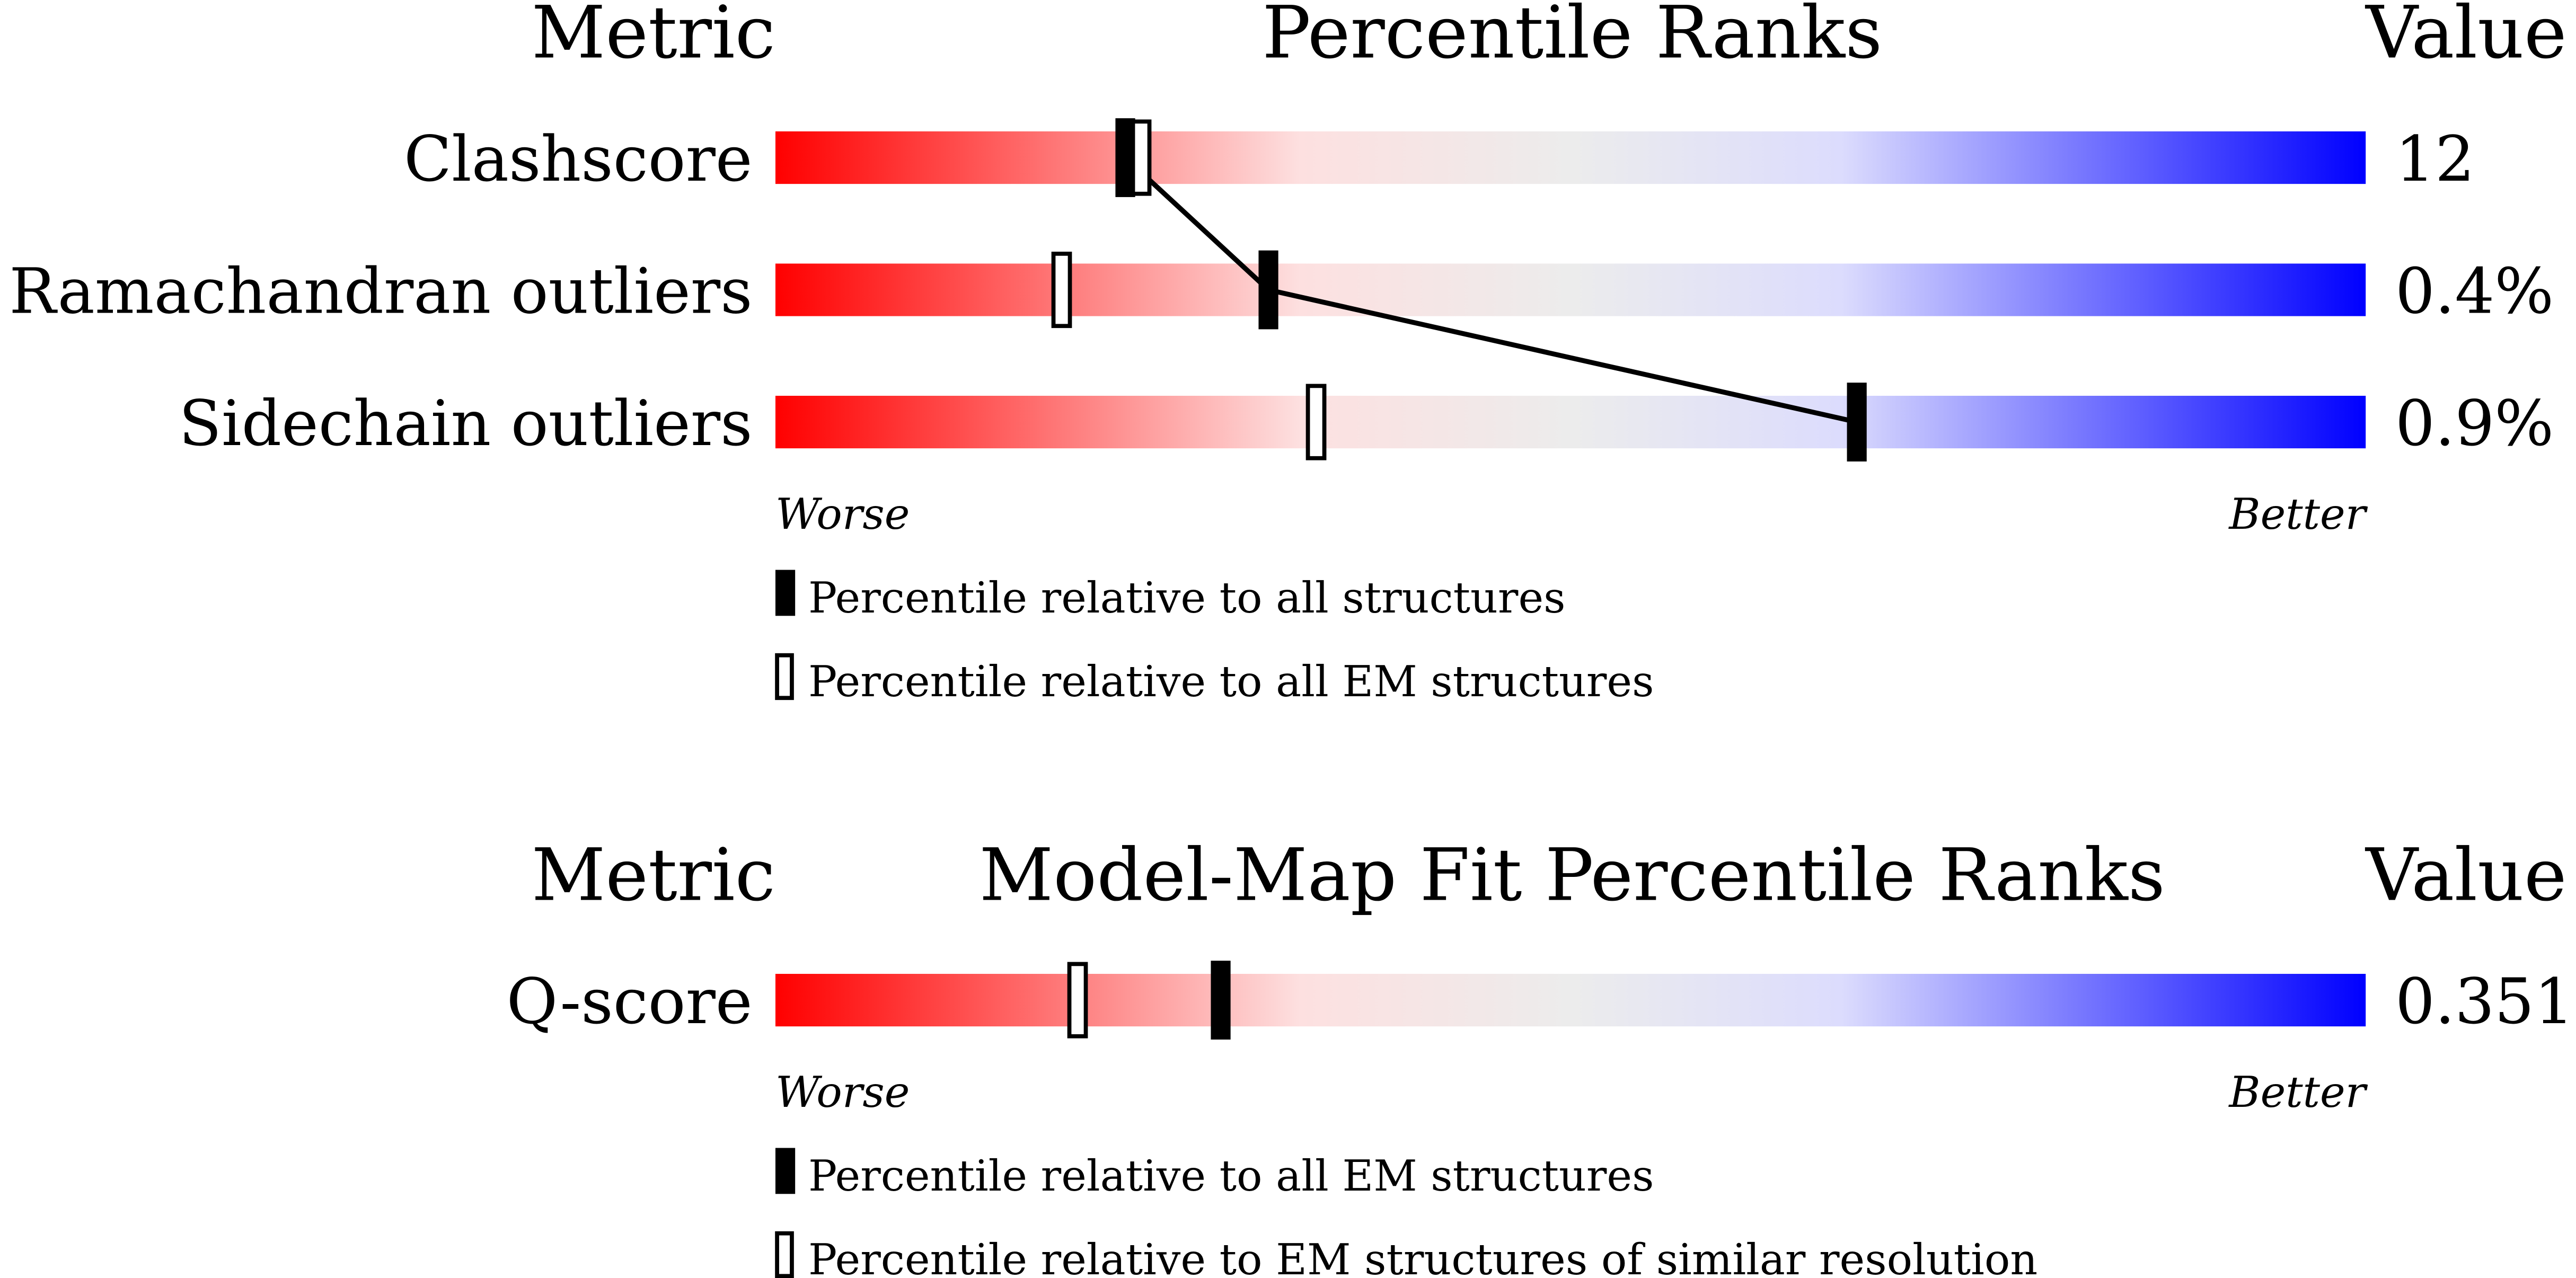 Image resolution: width=2576 pixels, height=1278 pixels. I want to click on chart-title: Model-Map Fit Percentile Ranks, so click(1572, 875).